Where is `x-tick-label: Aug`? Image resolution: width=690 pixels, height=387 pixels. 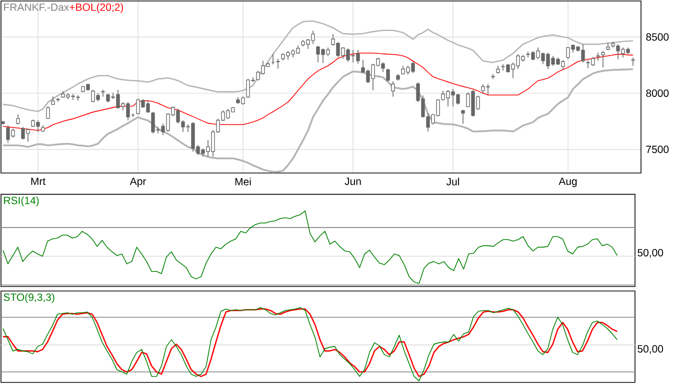 x-tick-label: Aug is located at coordinates (567, 183).